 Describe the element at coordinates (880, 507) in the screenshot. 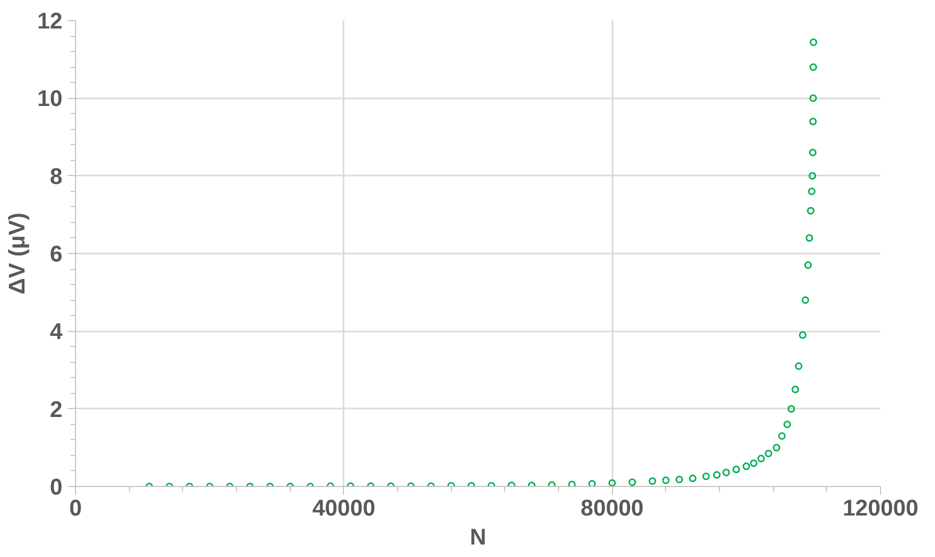

I see `x-tick-label: 120000` at that location.